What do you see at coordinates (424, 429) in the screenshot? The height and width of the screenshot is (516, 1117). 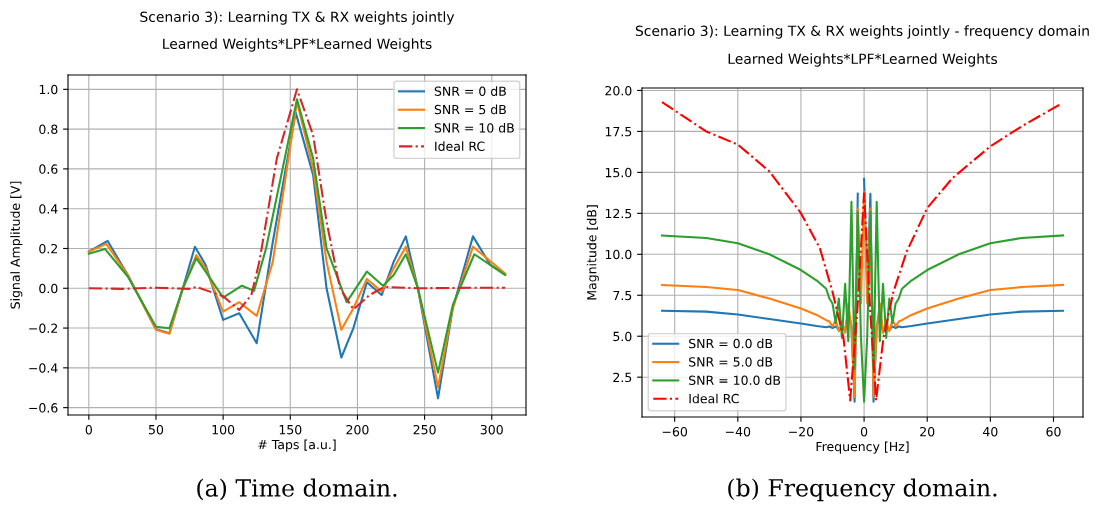 I see `x-tick-label: 250` at bounding box center [424, 429].